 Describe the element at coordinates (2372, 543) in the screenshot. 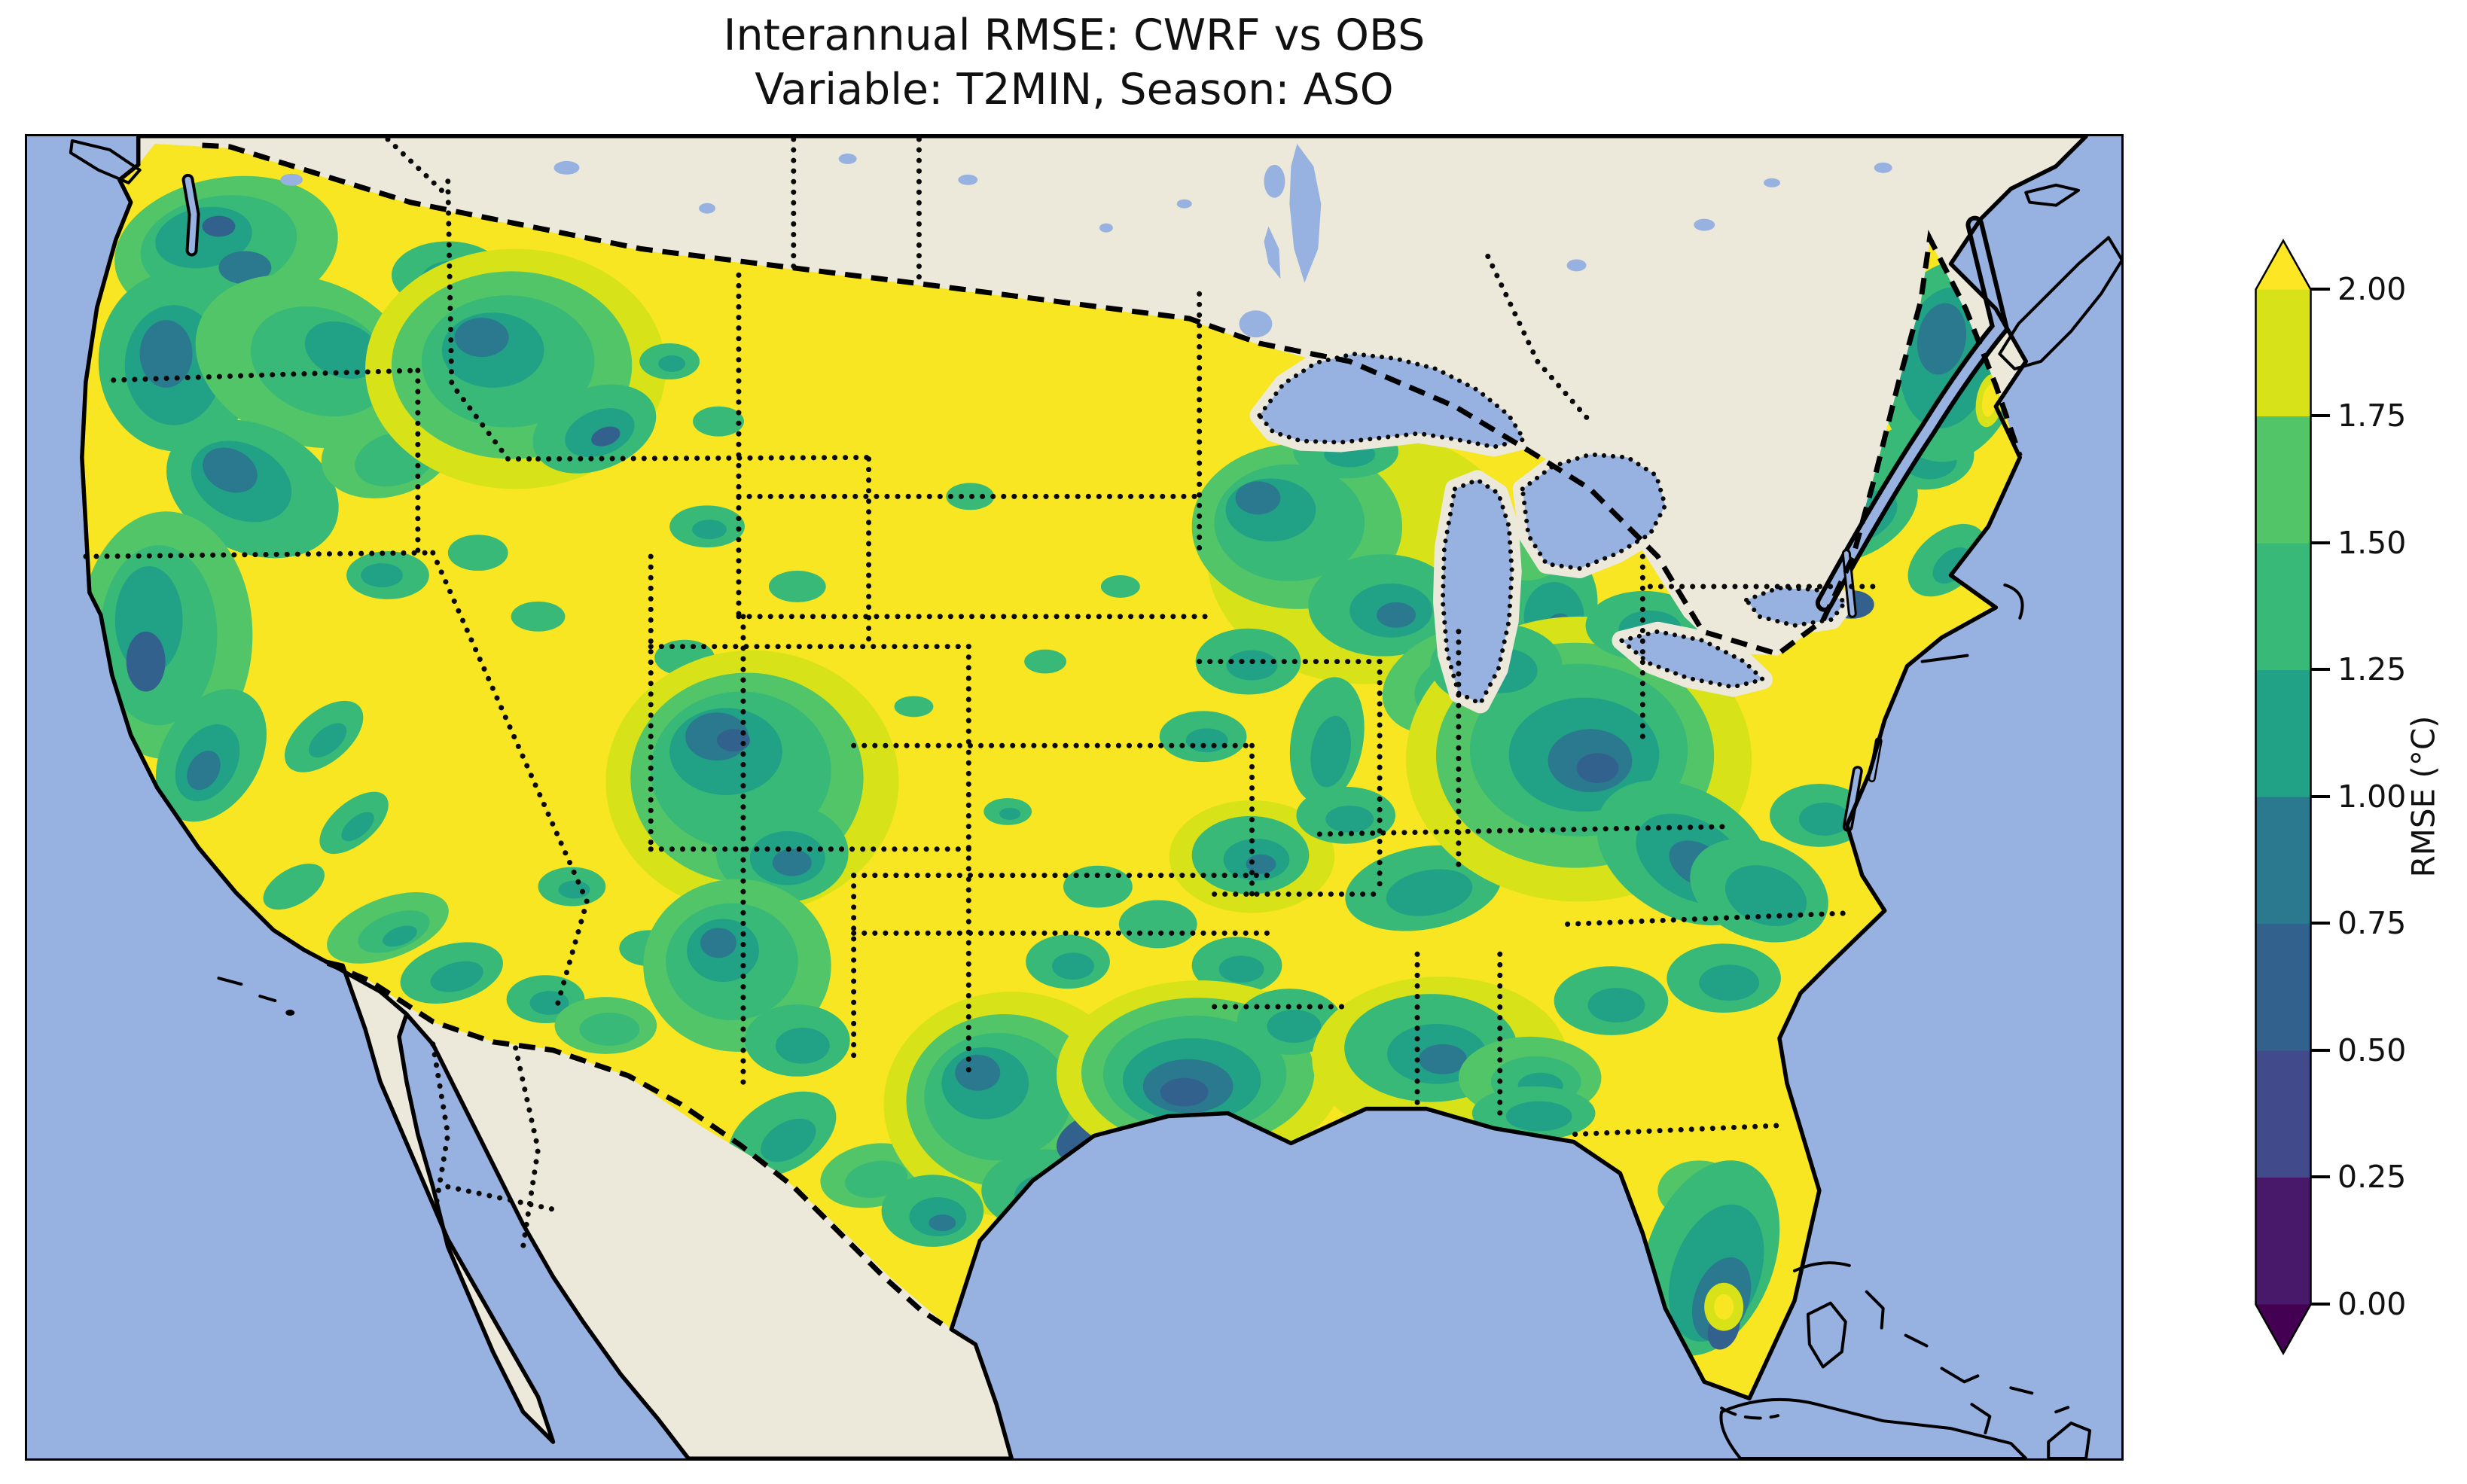

I see `colorbar-tick-label: 1.50` at that location.